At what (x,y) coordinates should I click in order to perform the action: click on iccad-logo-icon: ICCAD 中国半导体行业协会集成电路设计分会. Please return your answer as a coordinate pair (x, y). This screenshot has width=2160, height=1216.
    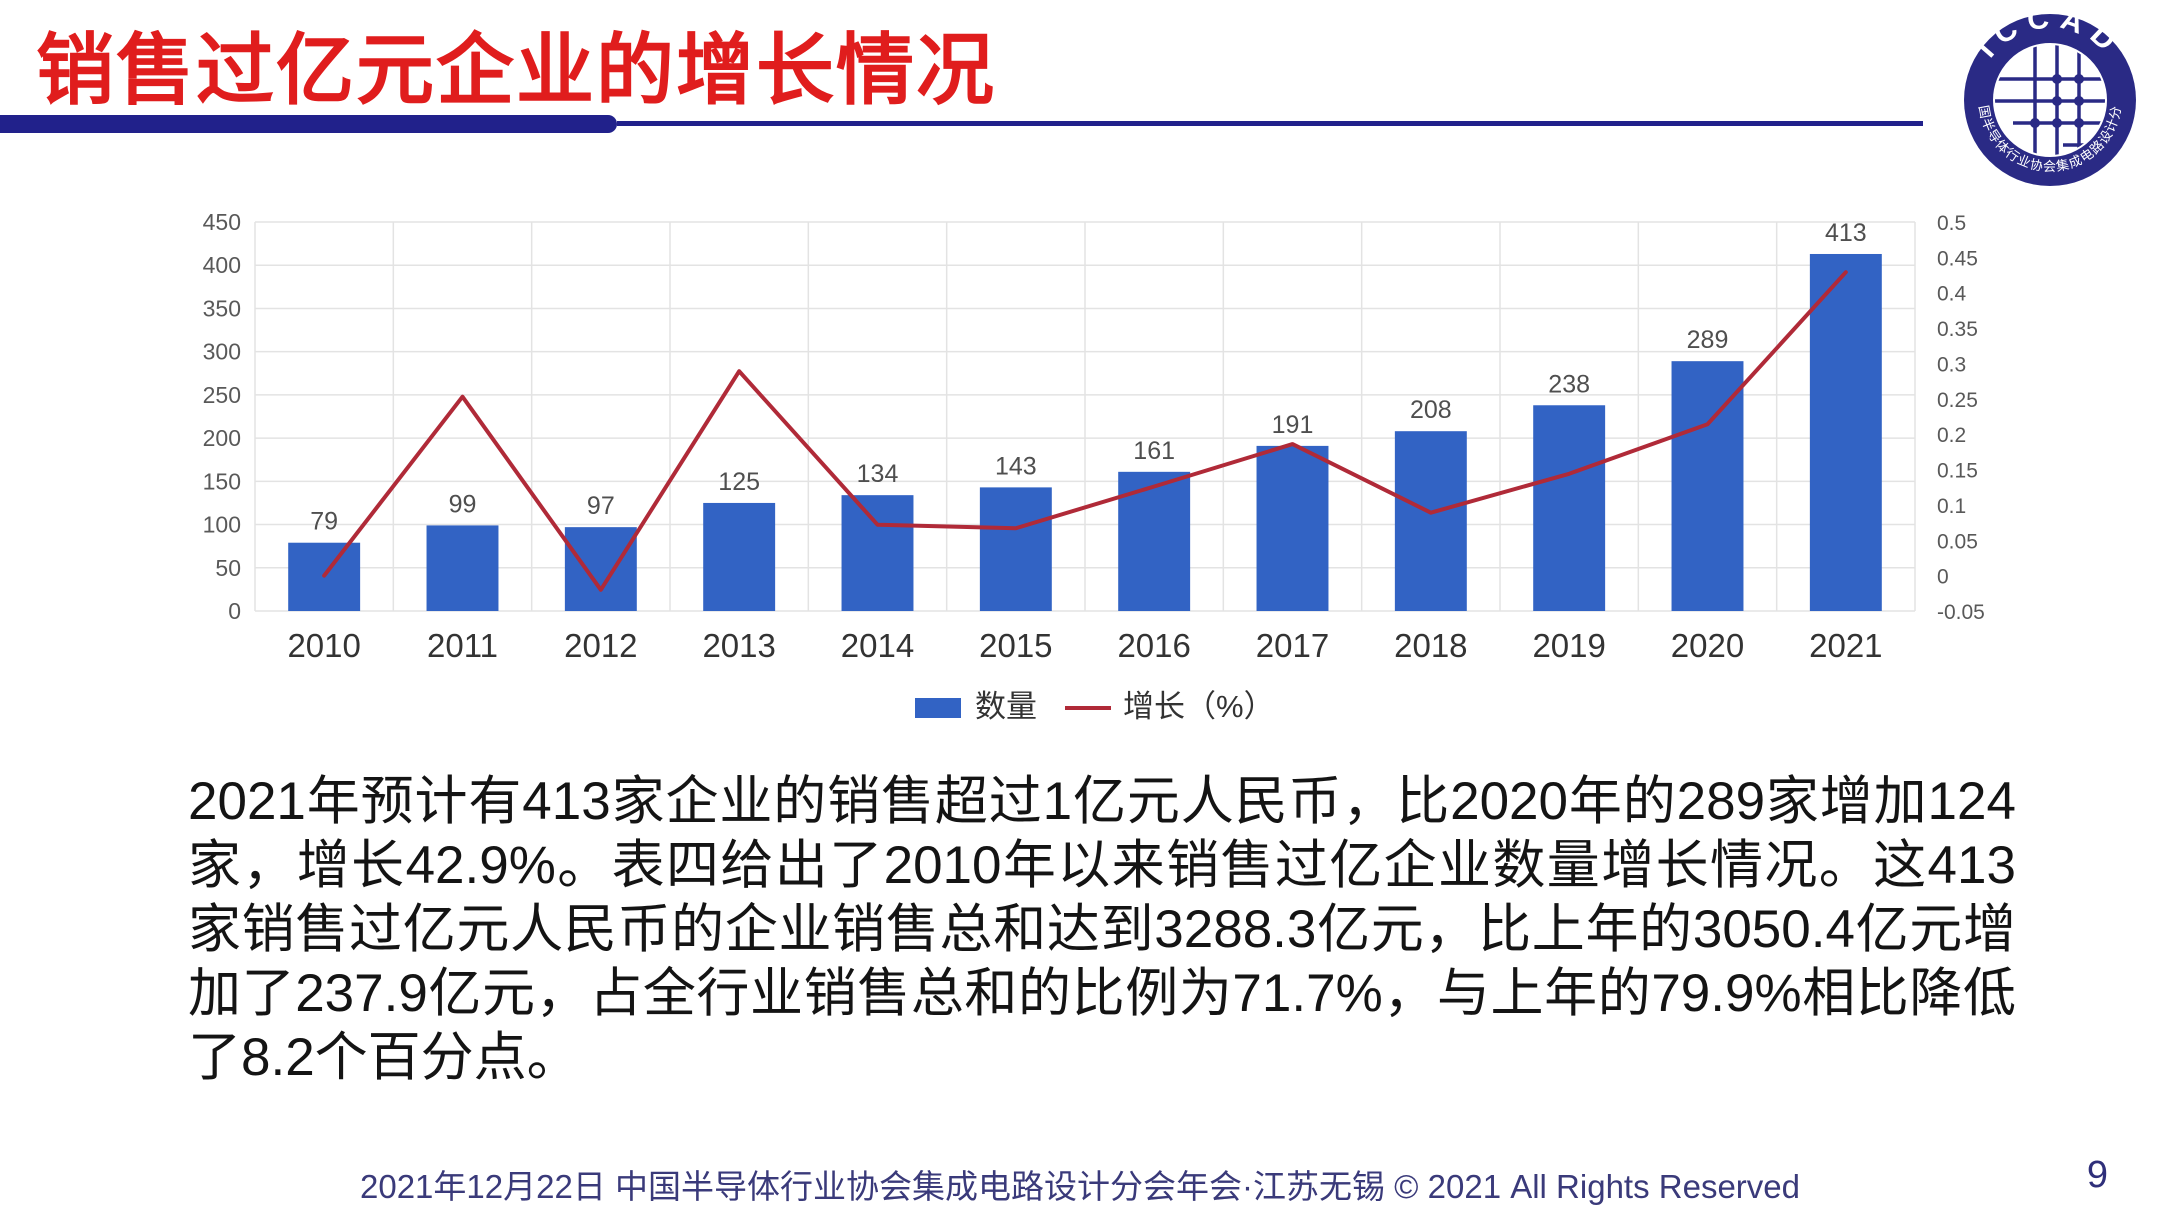
    Looking at the image, I should click on (2049, 99).